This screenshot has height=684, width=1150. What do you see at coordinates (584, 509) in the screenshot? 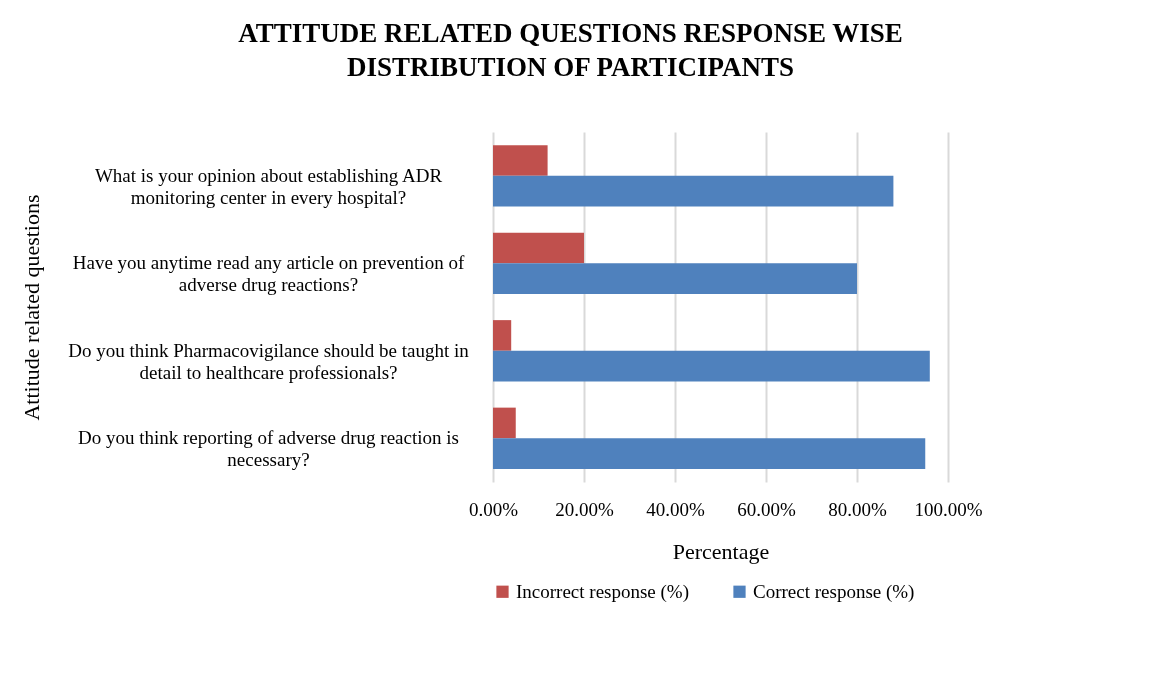
I see `x-tick-label: 20.00%` at bounding box center [584, 509].